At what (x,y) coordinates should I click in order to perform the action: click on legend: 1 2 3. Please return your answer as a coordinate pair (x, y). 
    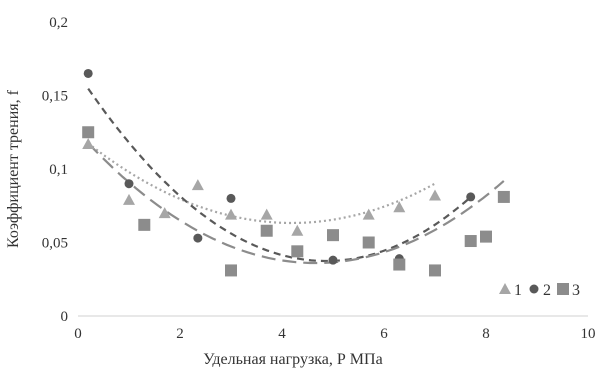
    Looking at the image, I should click on (539, 290).